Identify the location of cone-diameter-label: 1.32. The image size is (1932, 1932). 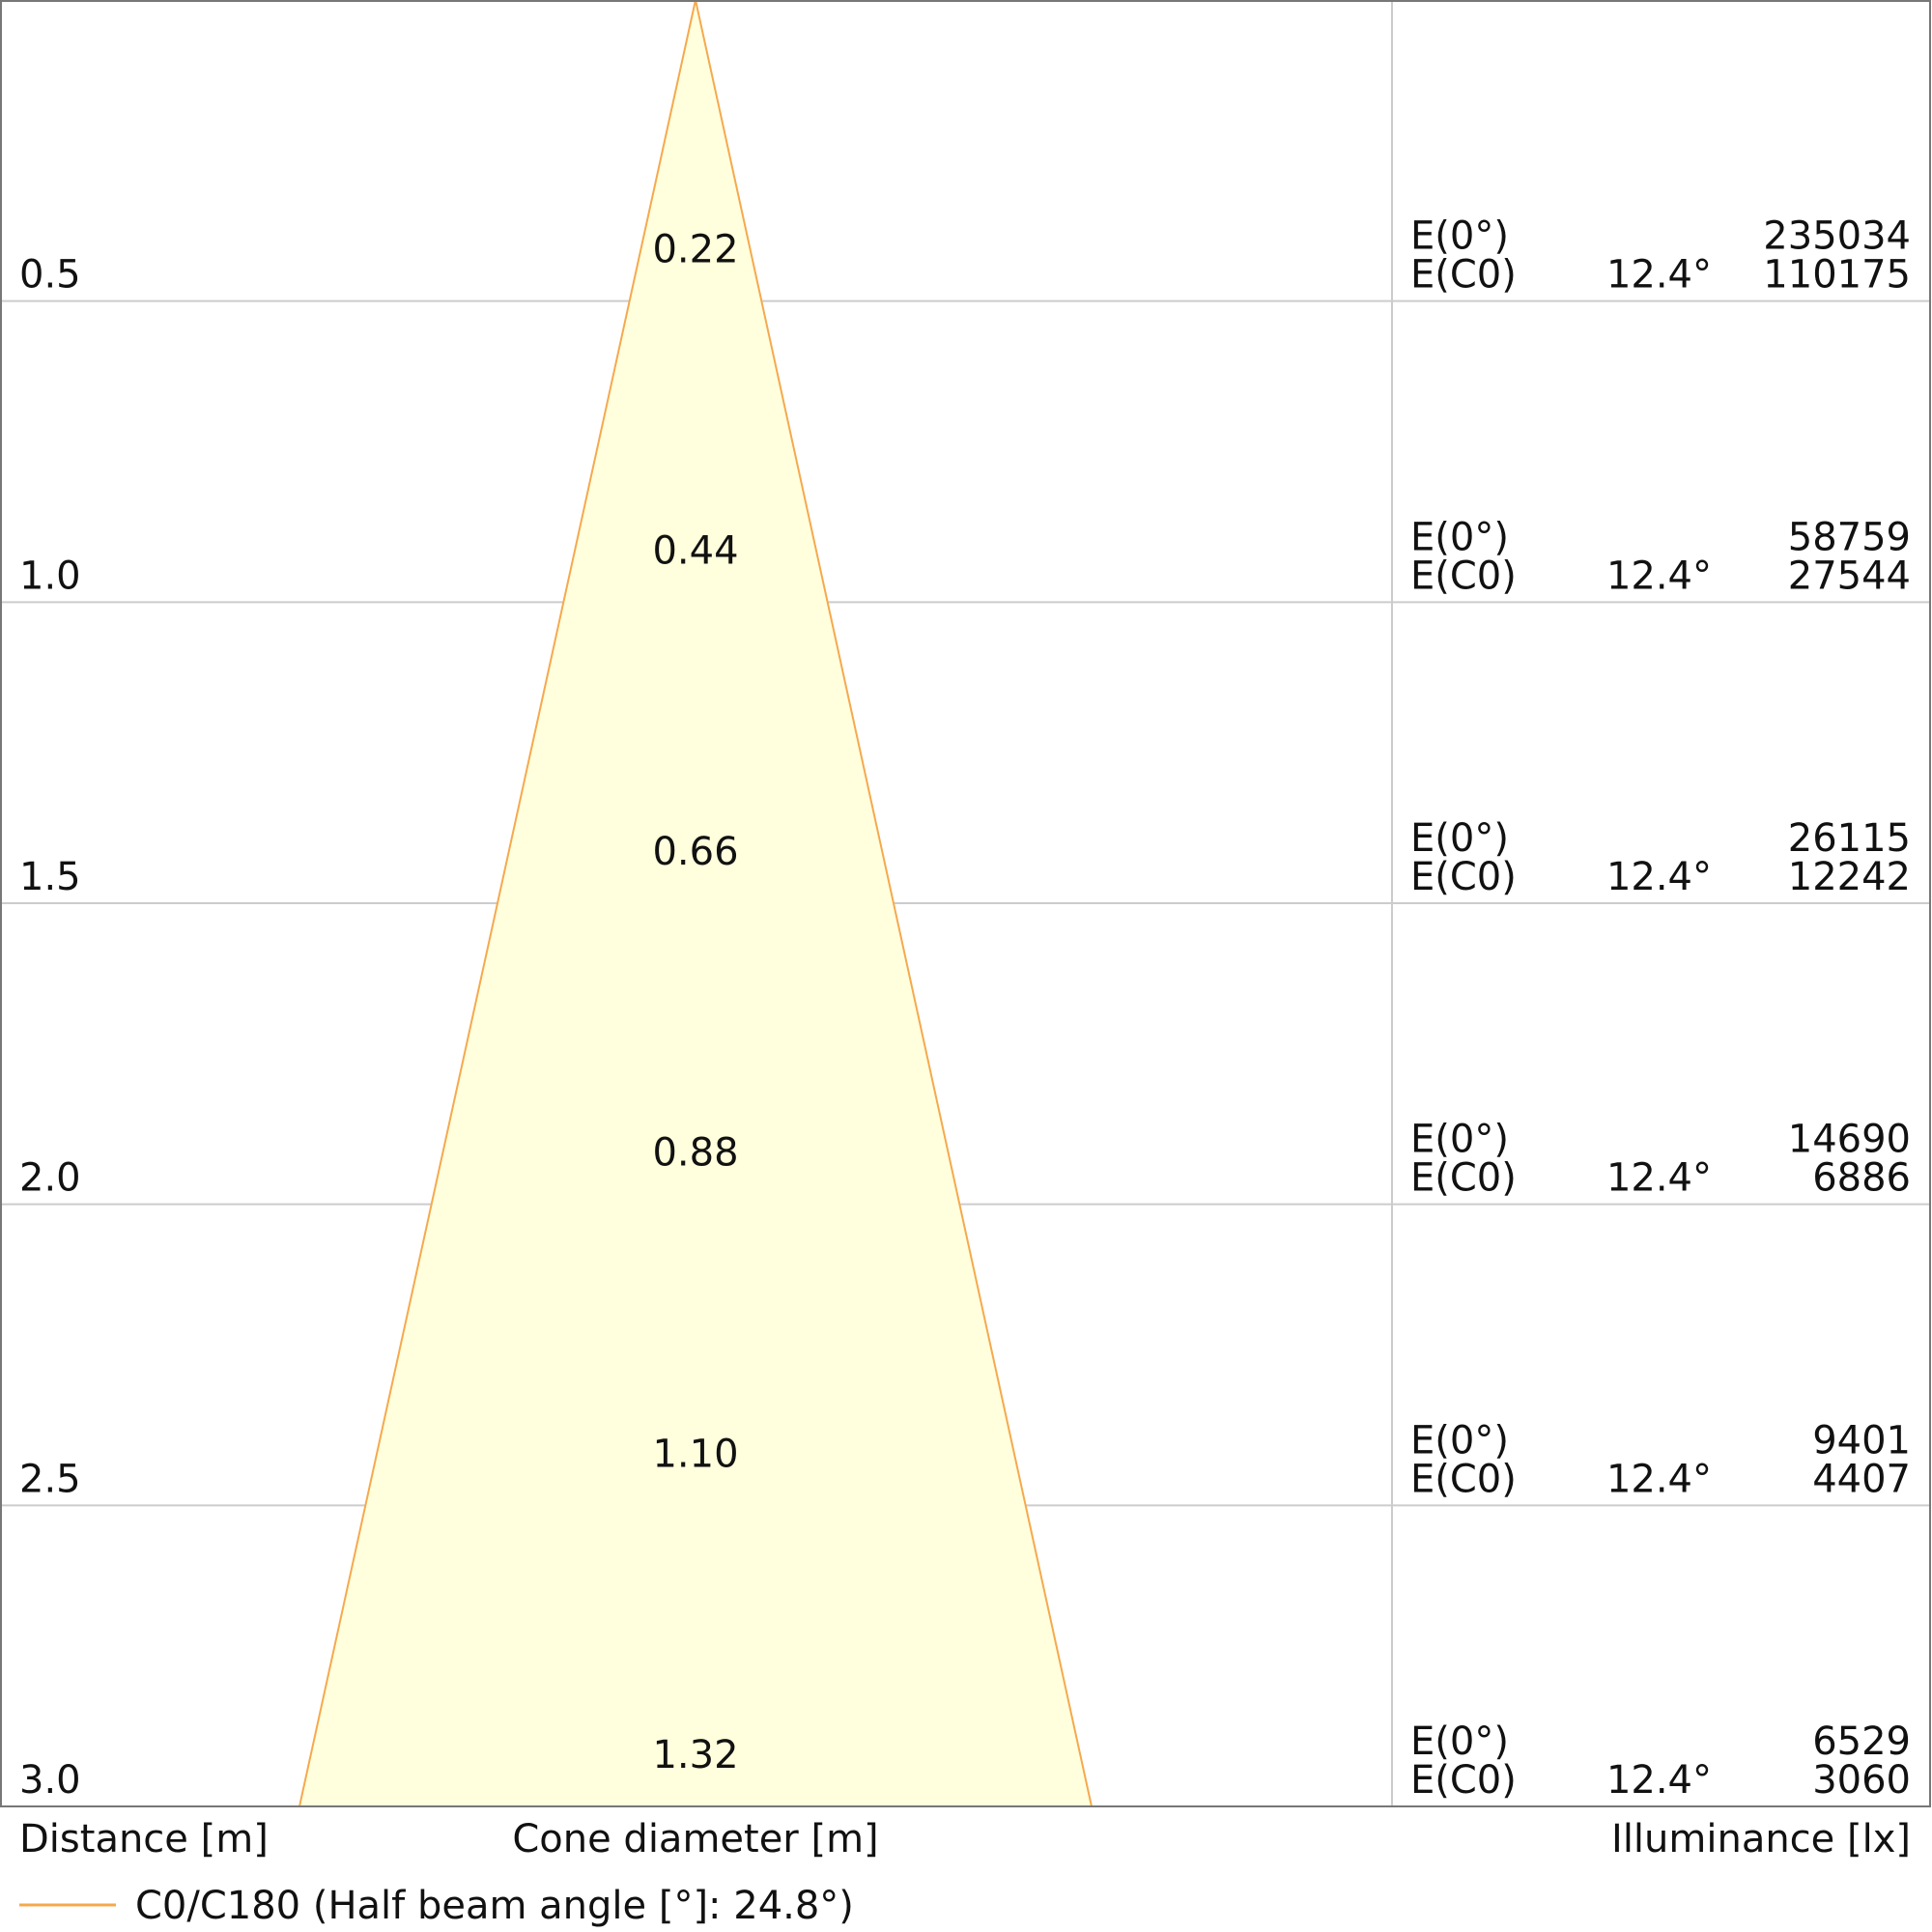
(695, 1755).